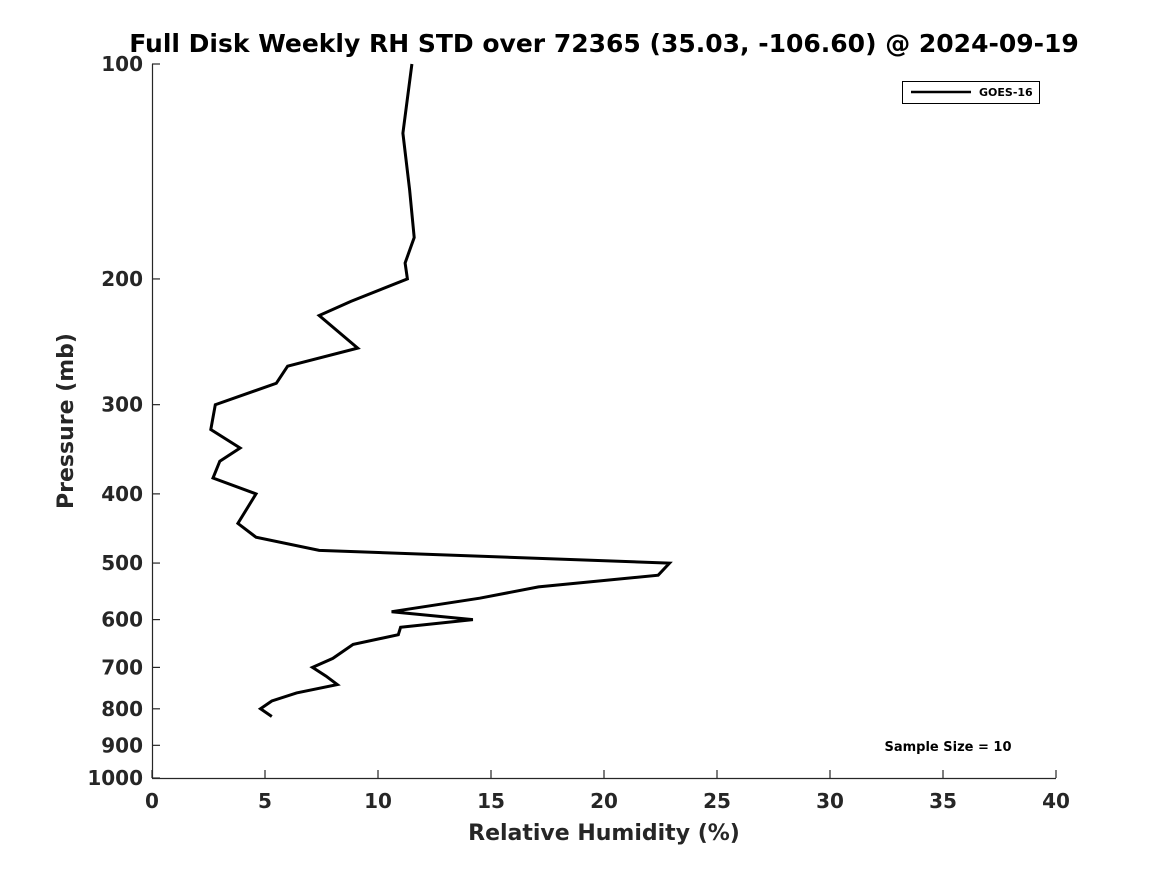 The image size is (1167, 875). What do you see at coordinates (122, 494) in the screenshot?
I see `y-tick-label: 400` at bounding box center [122, 494].